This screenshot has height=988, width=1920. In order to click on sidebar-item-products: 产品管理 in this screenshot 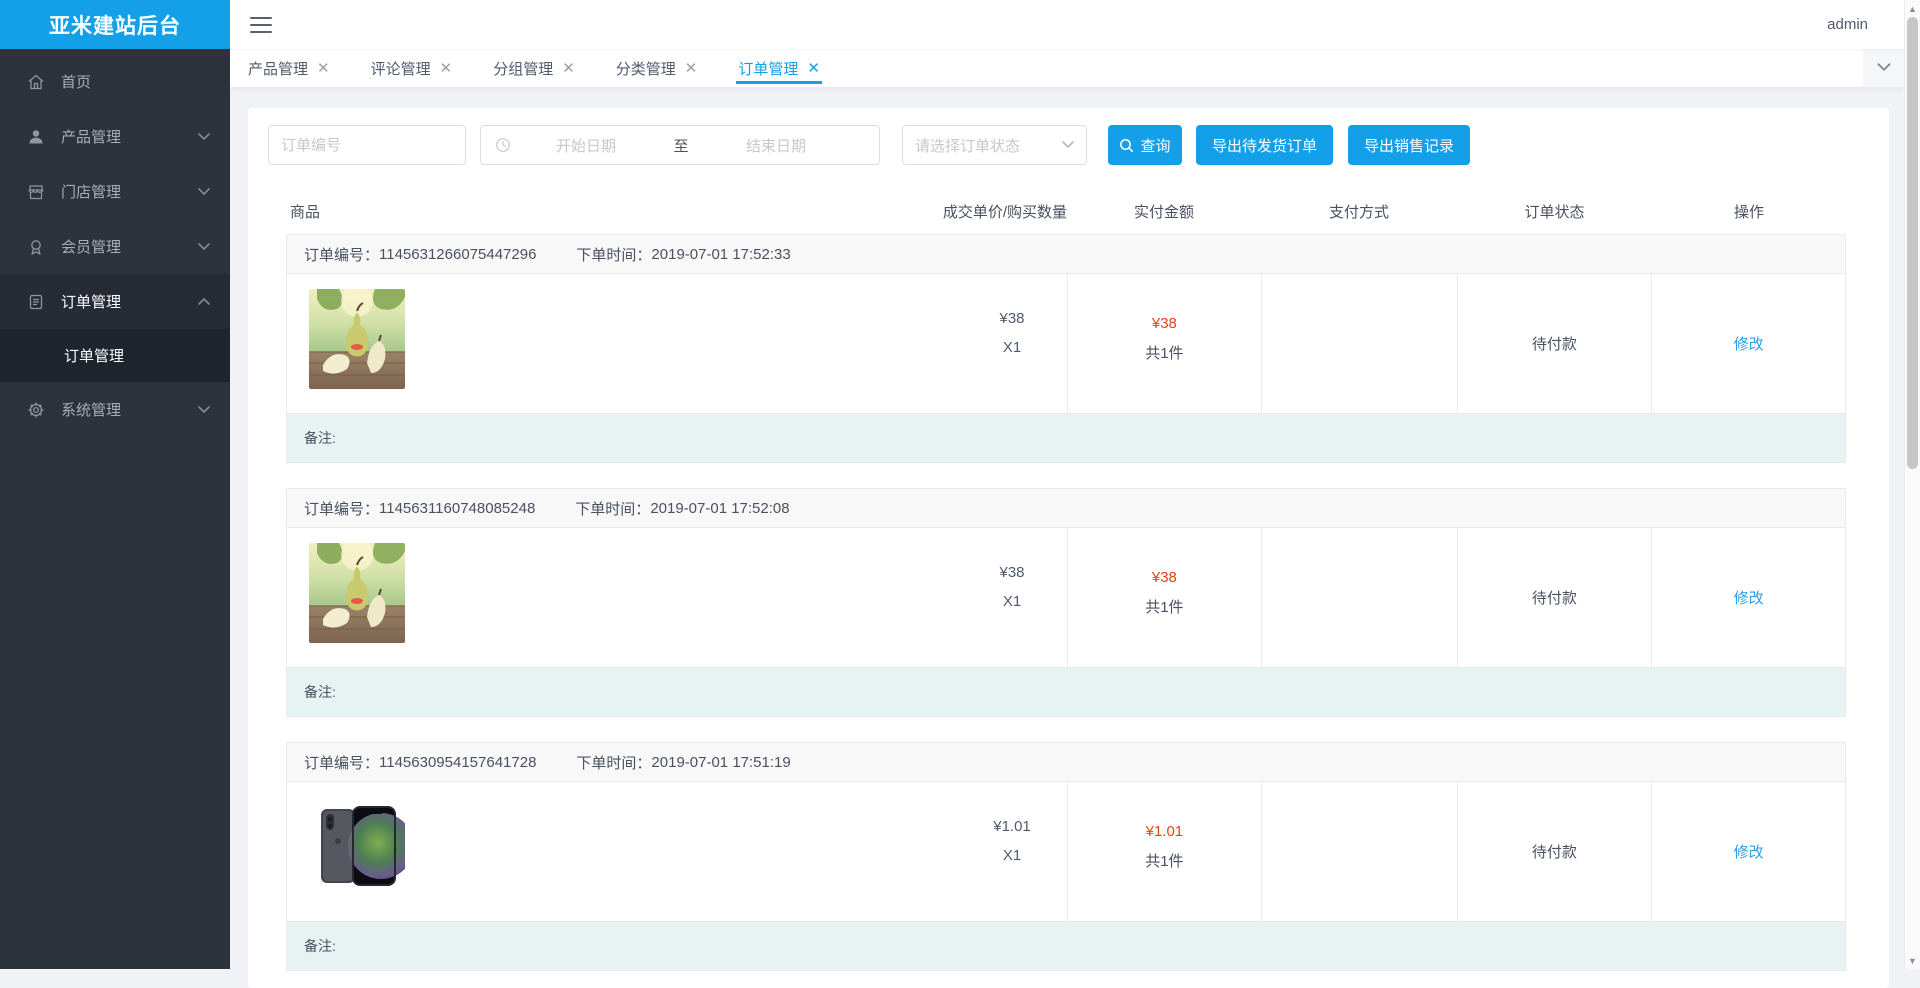, I will do `click(115, 136)`.